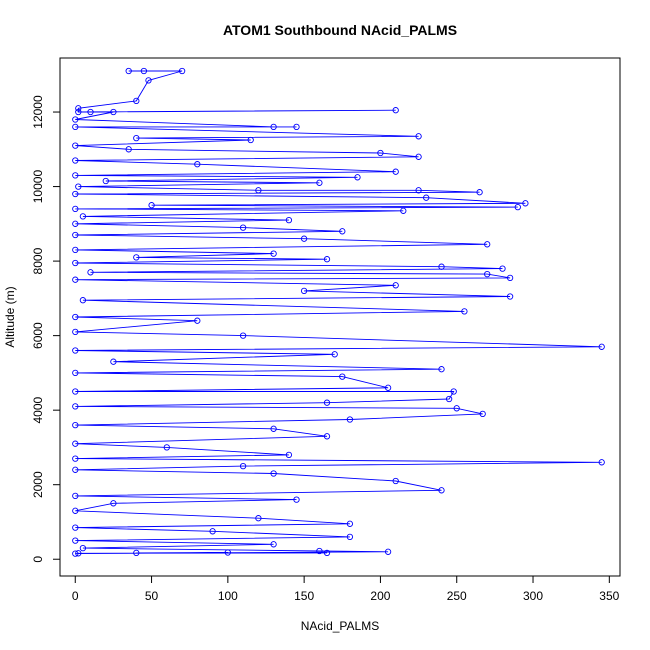  What do you see at coordinates (380, 596) in the screenshot?
I see `x-tick-label: 200` at bounding box center [380, 596].